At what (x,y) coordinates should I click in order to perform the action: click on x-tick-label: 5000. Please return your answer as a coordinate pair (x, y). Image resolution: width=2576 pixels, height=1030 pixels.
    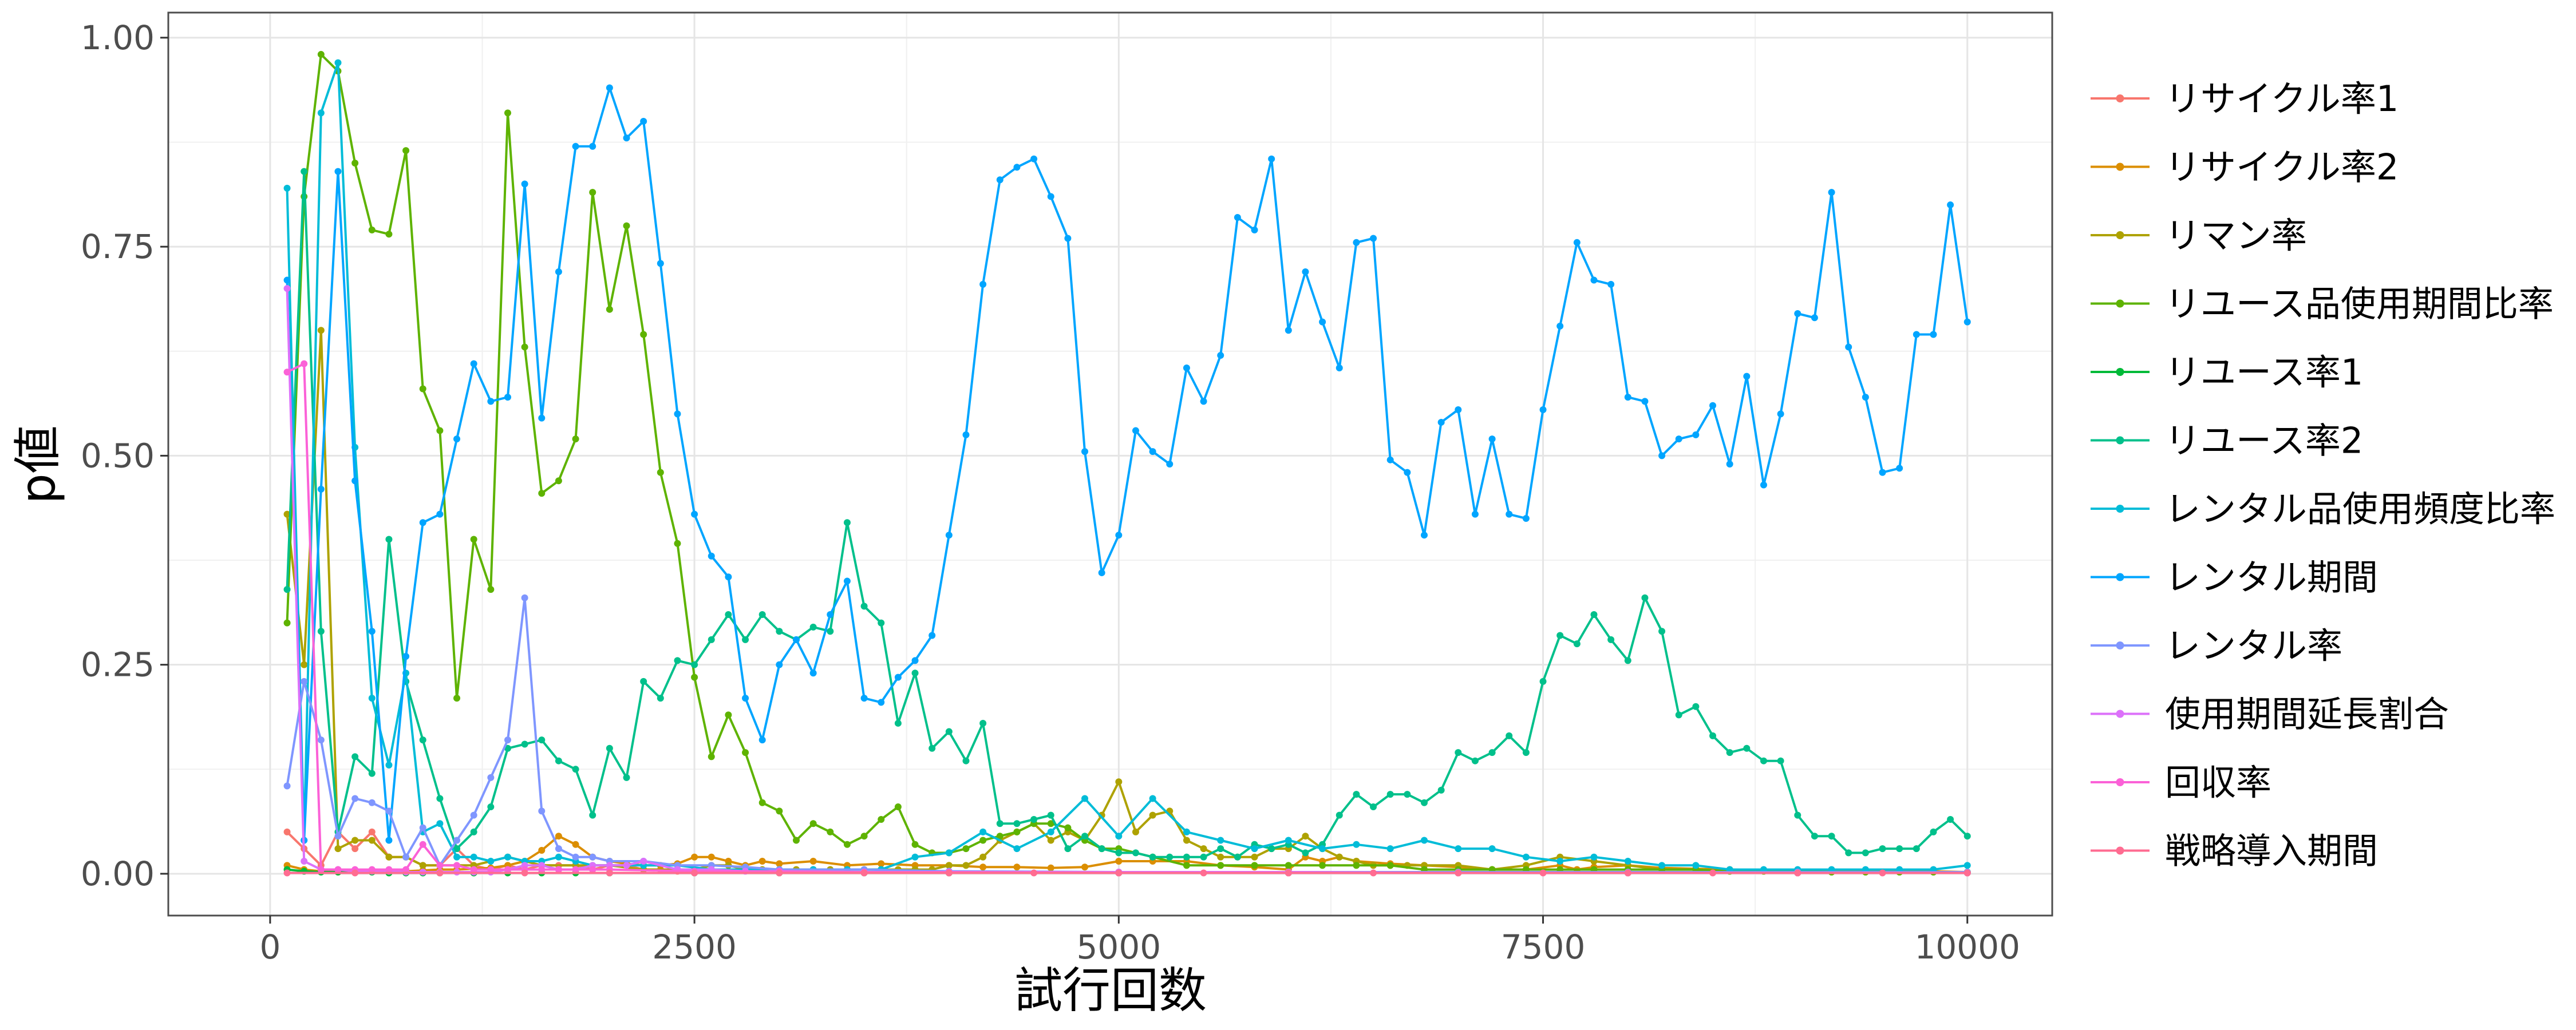
    Looking at the image, I should click on (1119, 947).